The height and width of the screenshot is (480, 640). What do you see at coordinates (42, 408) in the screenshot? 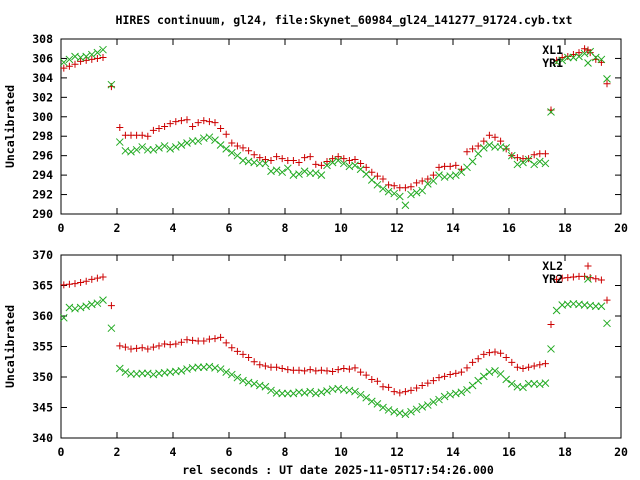
I see `y-tick-label: 345` at bounding box center [42, 408].